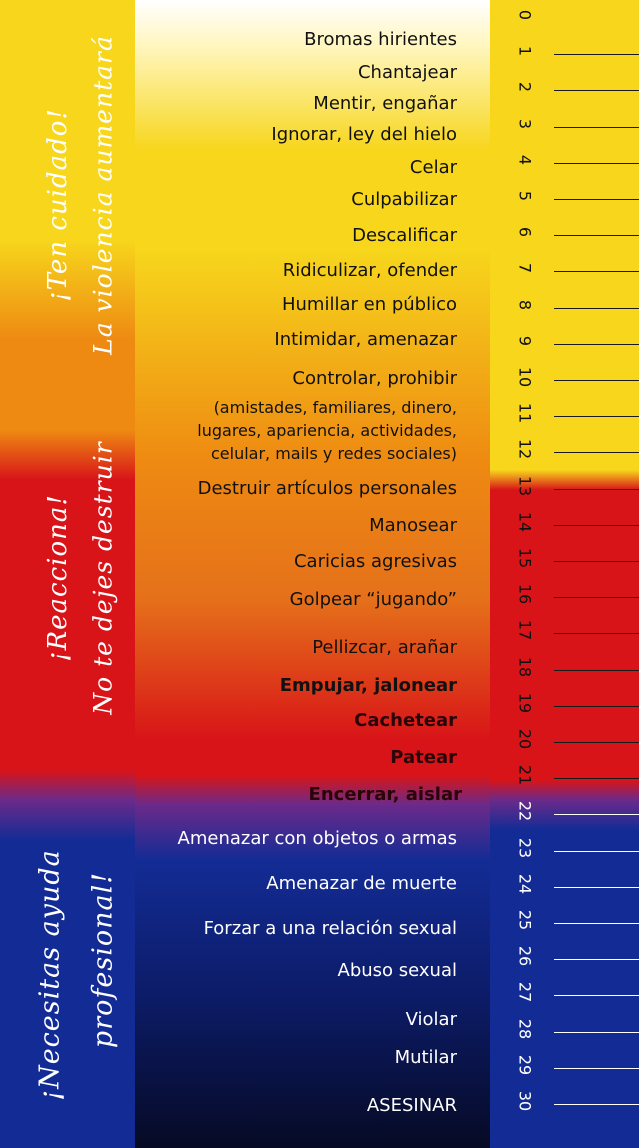 This screenshot has height=1148, width=639. What do you see at coordinates (374, 378) in the screenshot?
I see `violence-item: Controlar, prohibir` at bounding box center [374, 378].